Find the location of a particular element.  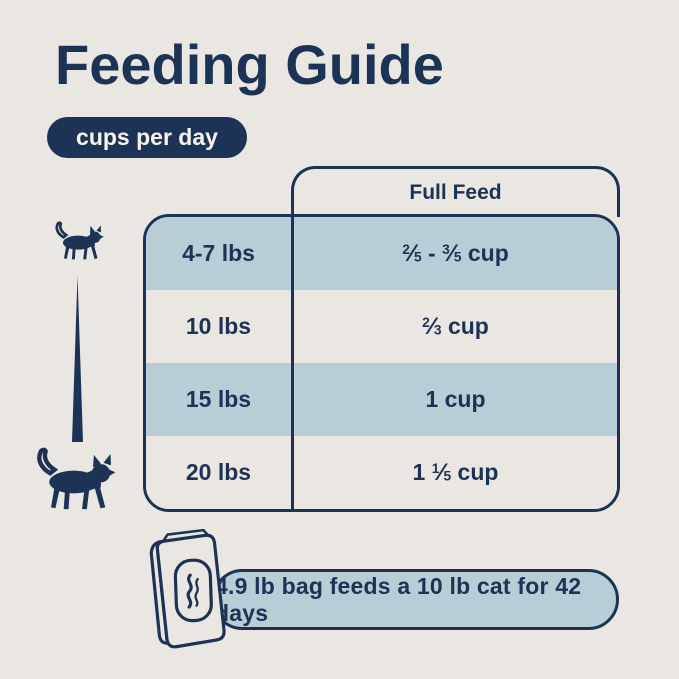

units-badge-label: cups per day is located at coordinates (147, 137).